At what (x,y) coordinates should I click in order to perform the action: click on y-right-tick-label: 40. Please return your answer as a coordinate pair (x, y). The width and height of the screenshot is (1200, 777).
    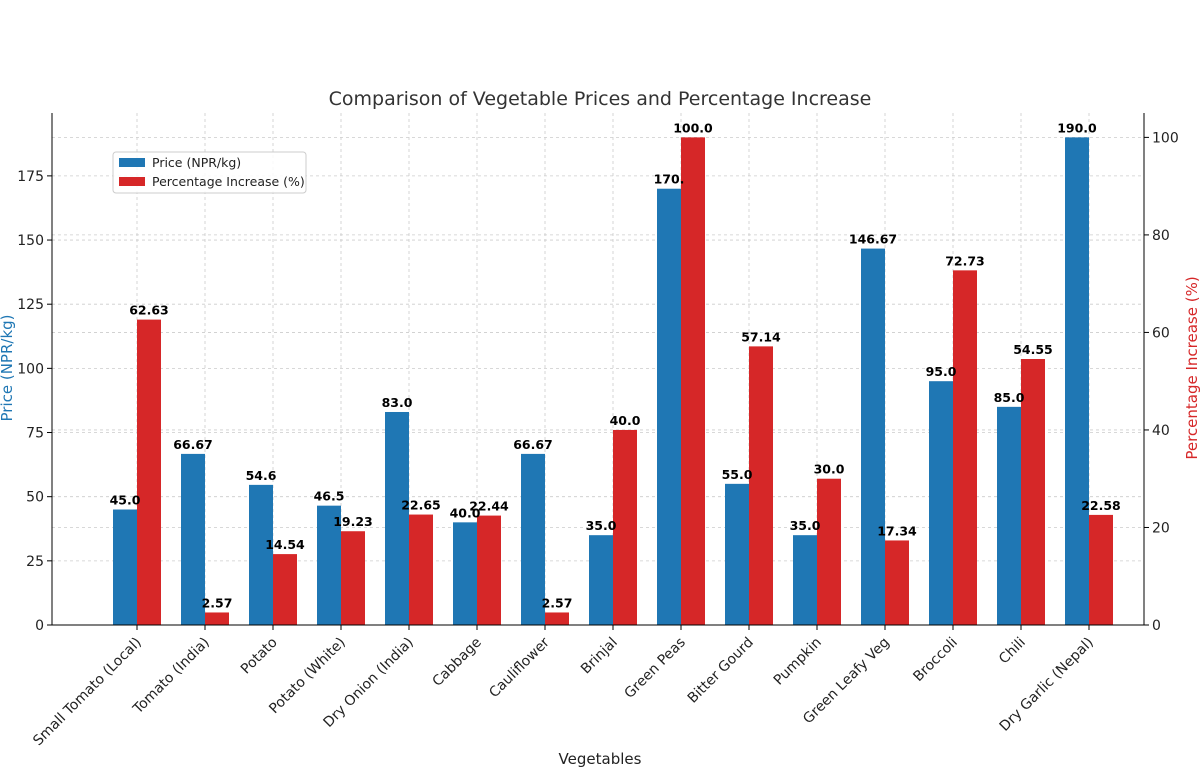
    Looking at the image, I should click on (1161, 431).